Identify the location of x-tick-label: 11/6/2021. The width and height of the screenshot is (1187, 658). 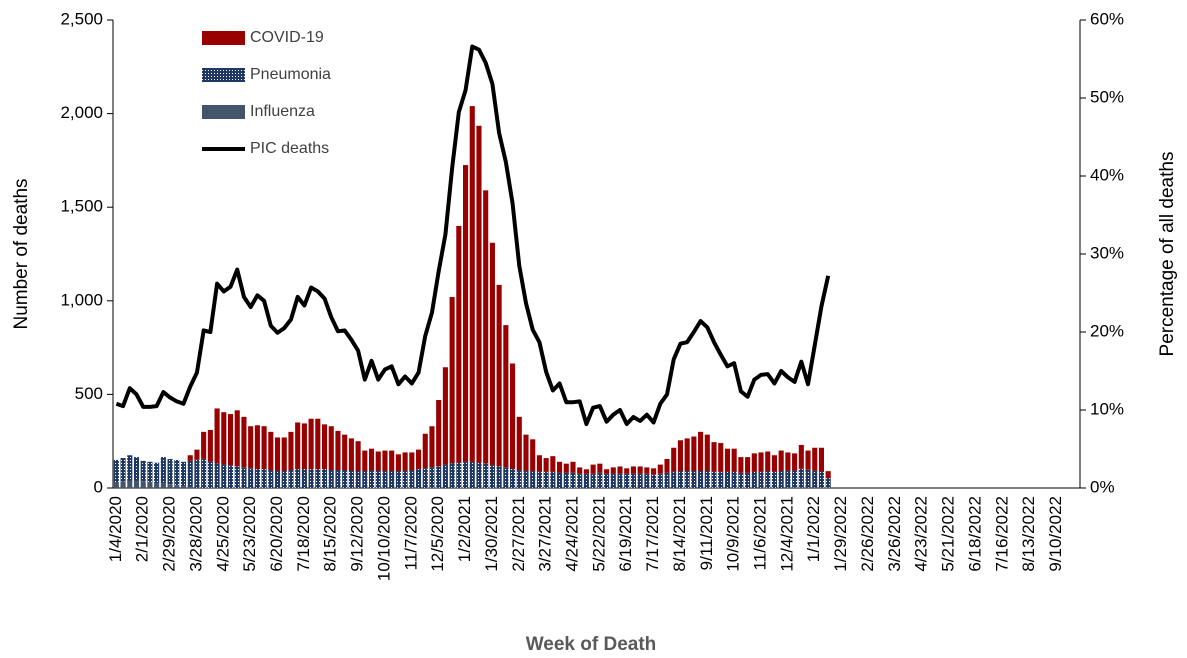
(760, 533).